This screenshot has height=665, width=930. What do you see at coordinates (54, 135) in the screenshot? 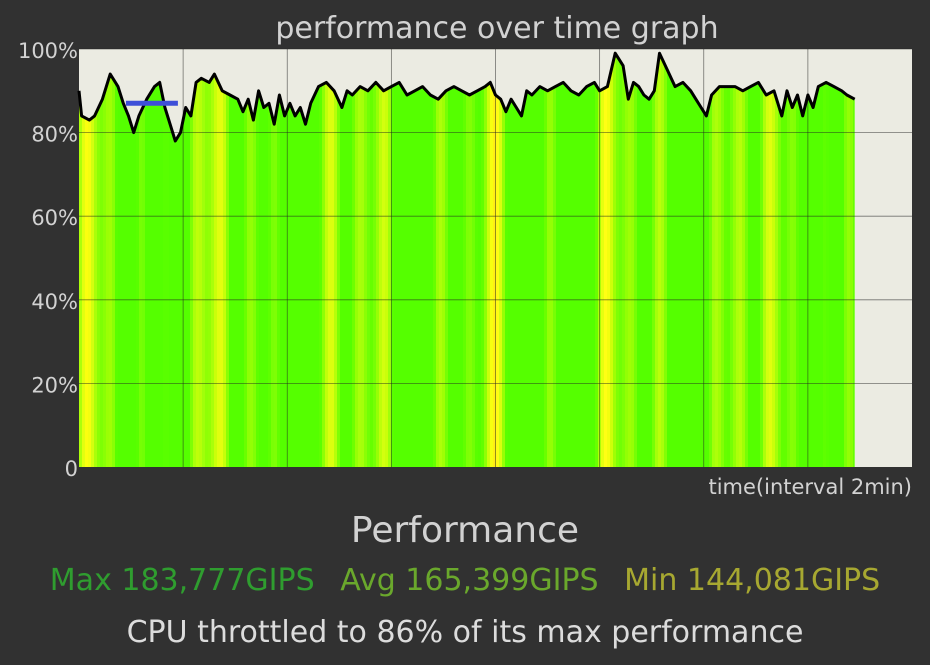
I see `y-tick-label: 80%` at bounding box center [54, 135].